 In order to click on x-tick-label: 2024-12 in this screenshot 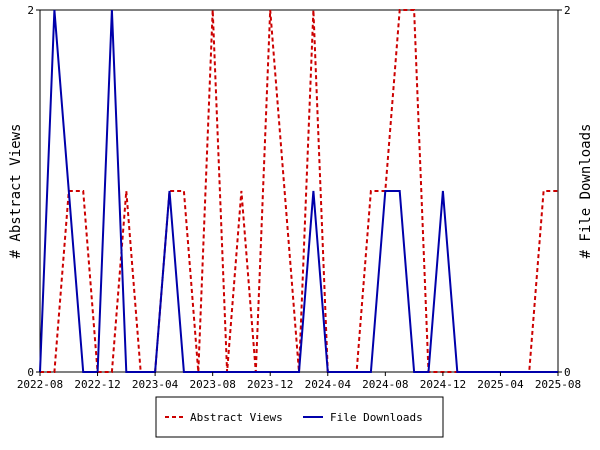, I will do `click(443, 384)`.